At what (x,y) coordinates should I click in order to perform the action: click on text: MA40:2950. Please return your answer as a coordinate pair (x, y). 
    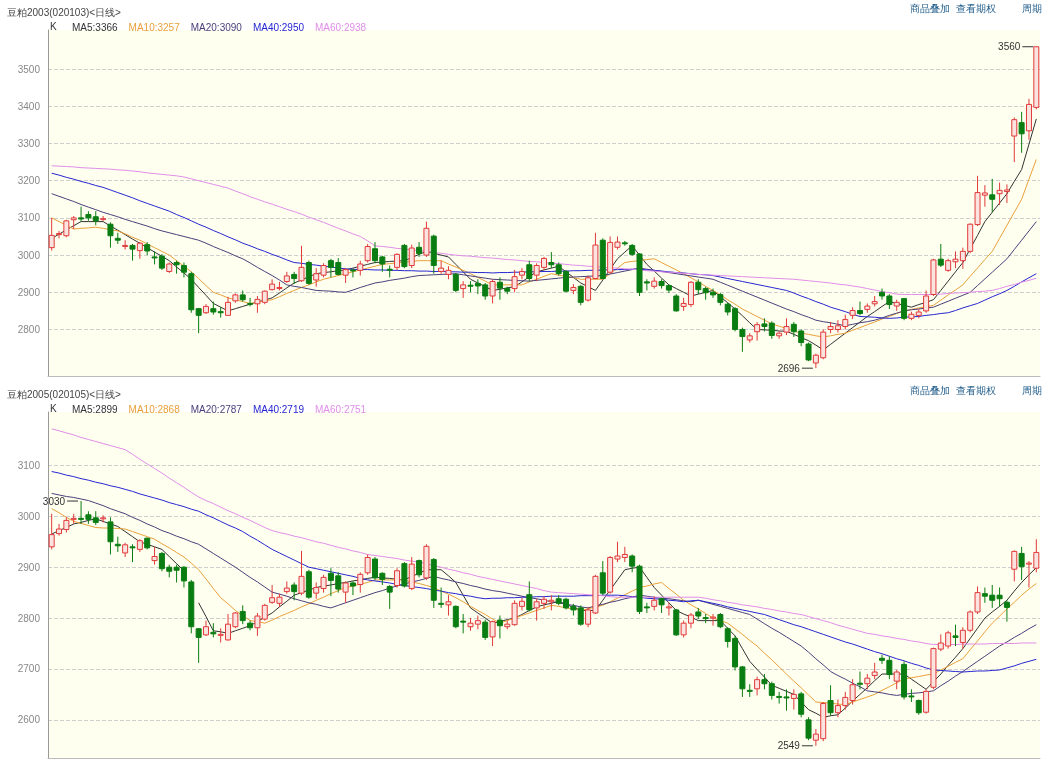
    Looking at the image, I should click on (278, 27).